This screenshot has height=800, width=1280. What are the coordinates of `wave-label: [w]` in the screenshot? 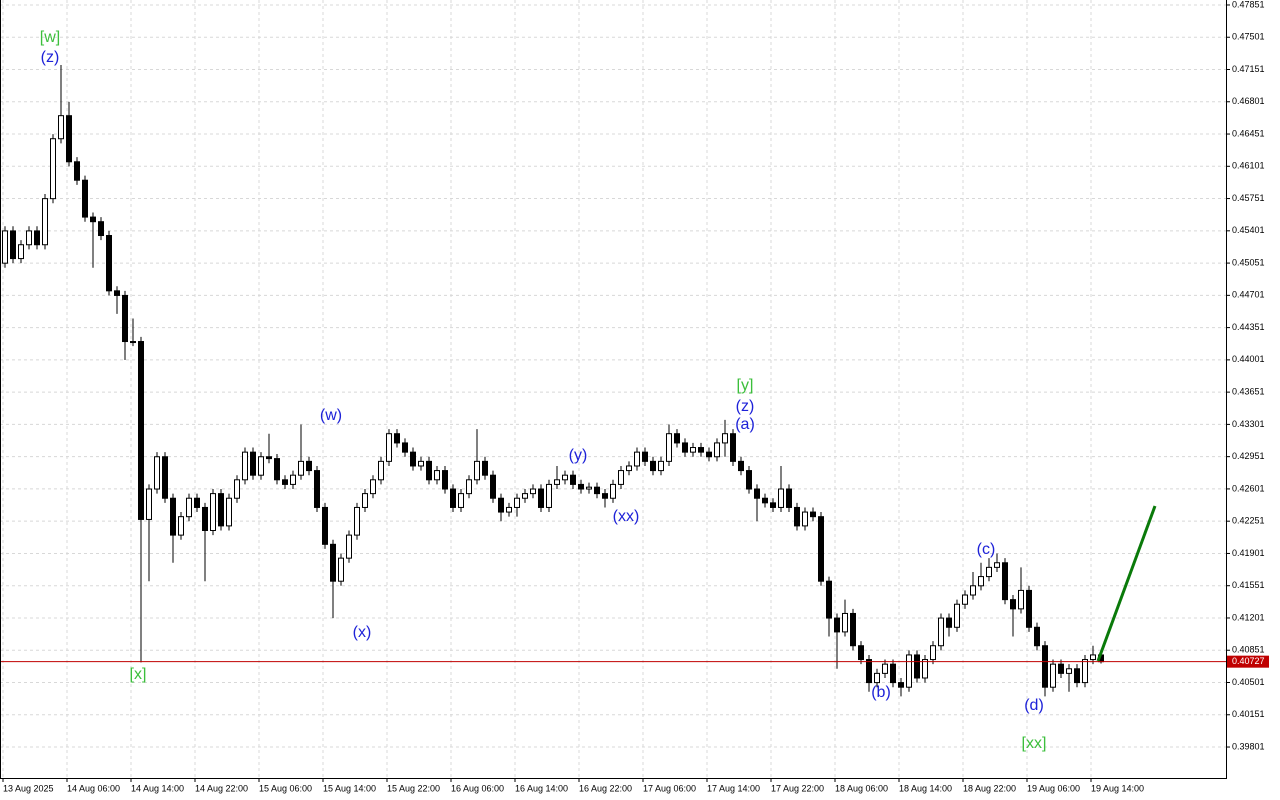 It's located at (50, 37).